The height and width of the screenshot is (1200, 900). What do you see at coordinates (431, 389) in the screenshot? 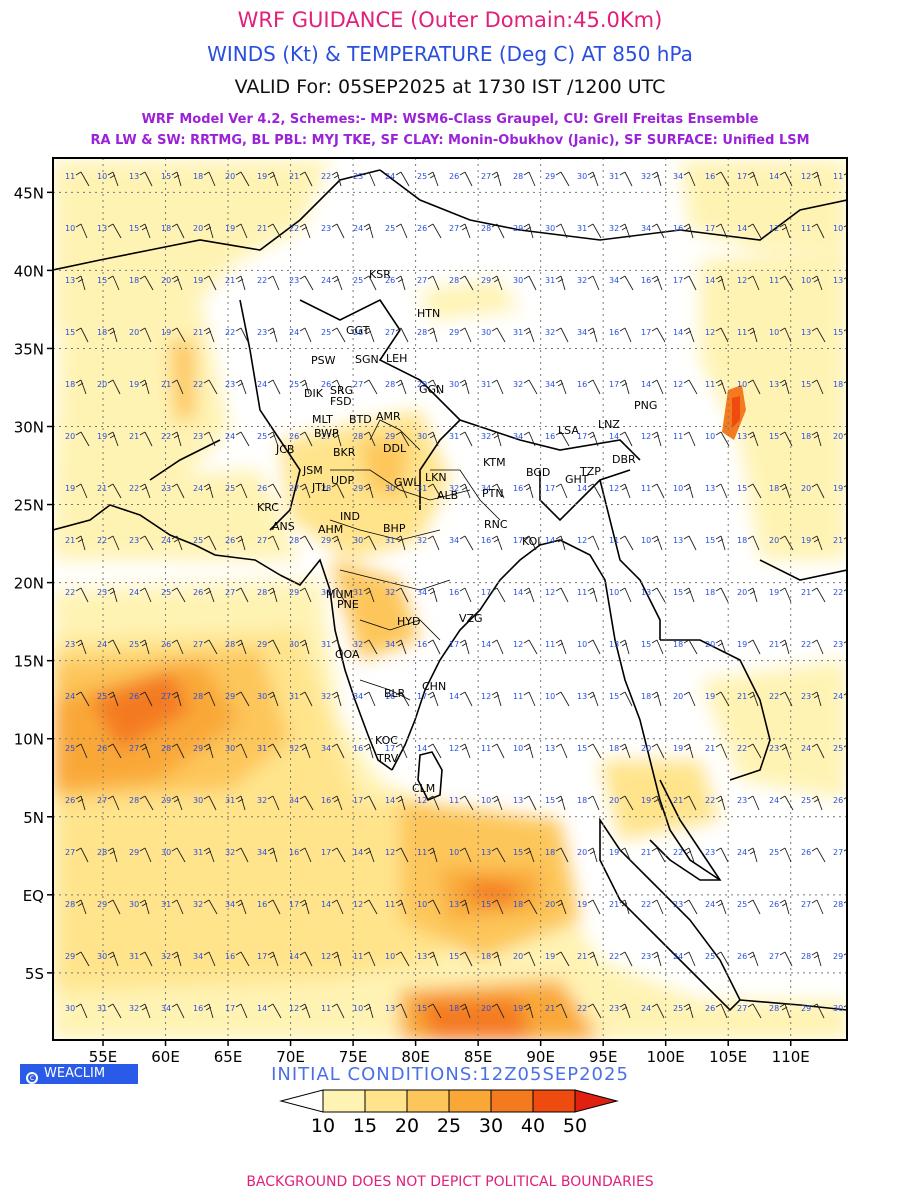
I see `station-label-ggn: GGN` at bounding box center [431, 389].